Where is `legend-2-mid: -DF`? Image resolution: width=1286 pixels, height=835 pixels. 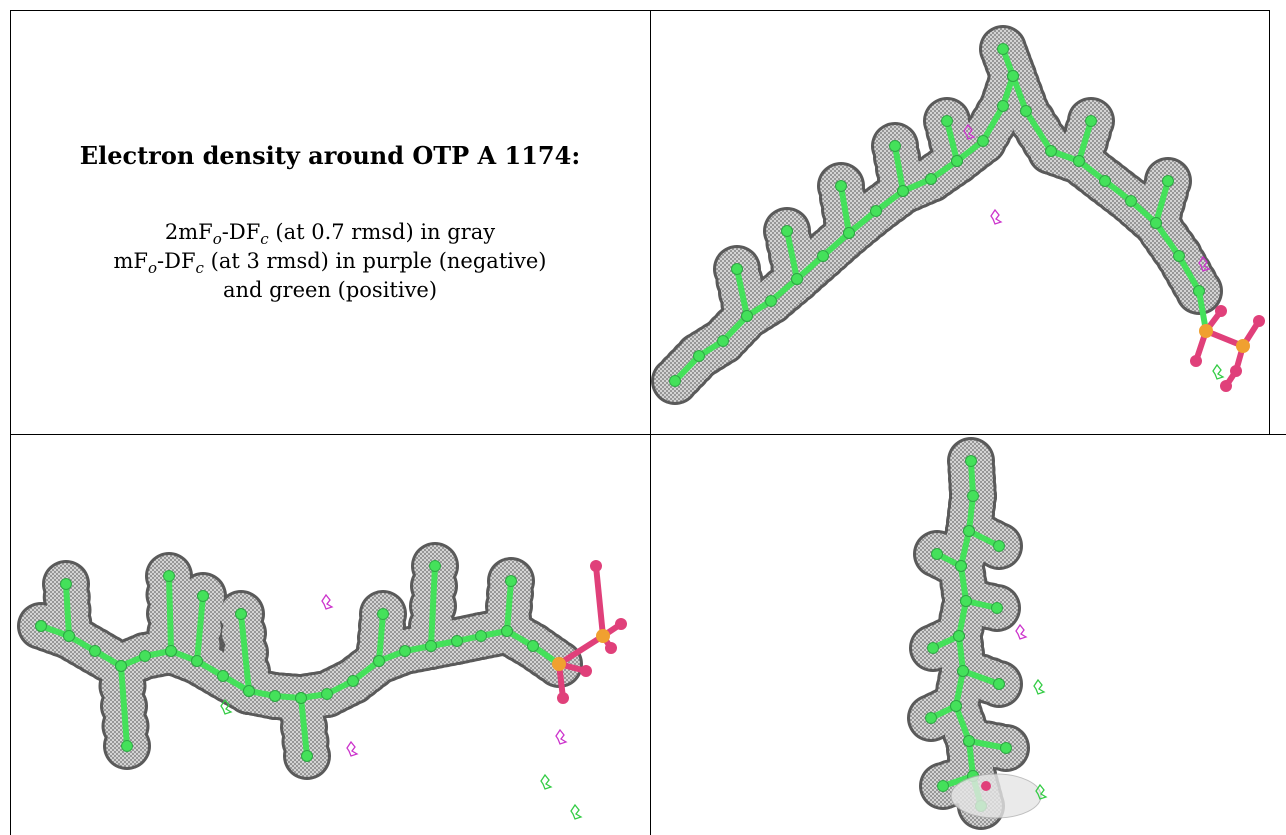
legend-2-mid: -DF is located at coordinates (176, 261).